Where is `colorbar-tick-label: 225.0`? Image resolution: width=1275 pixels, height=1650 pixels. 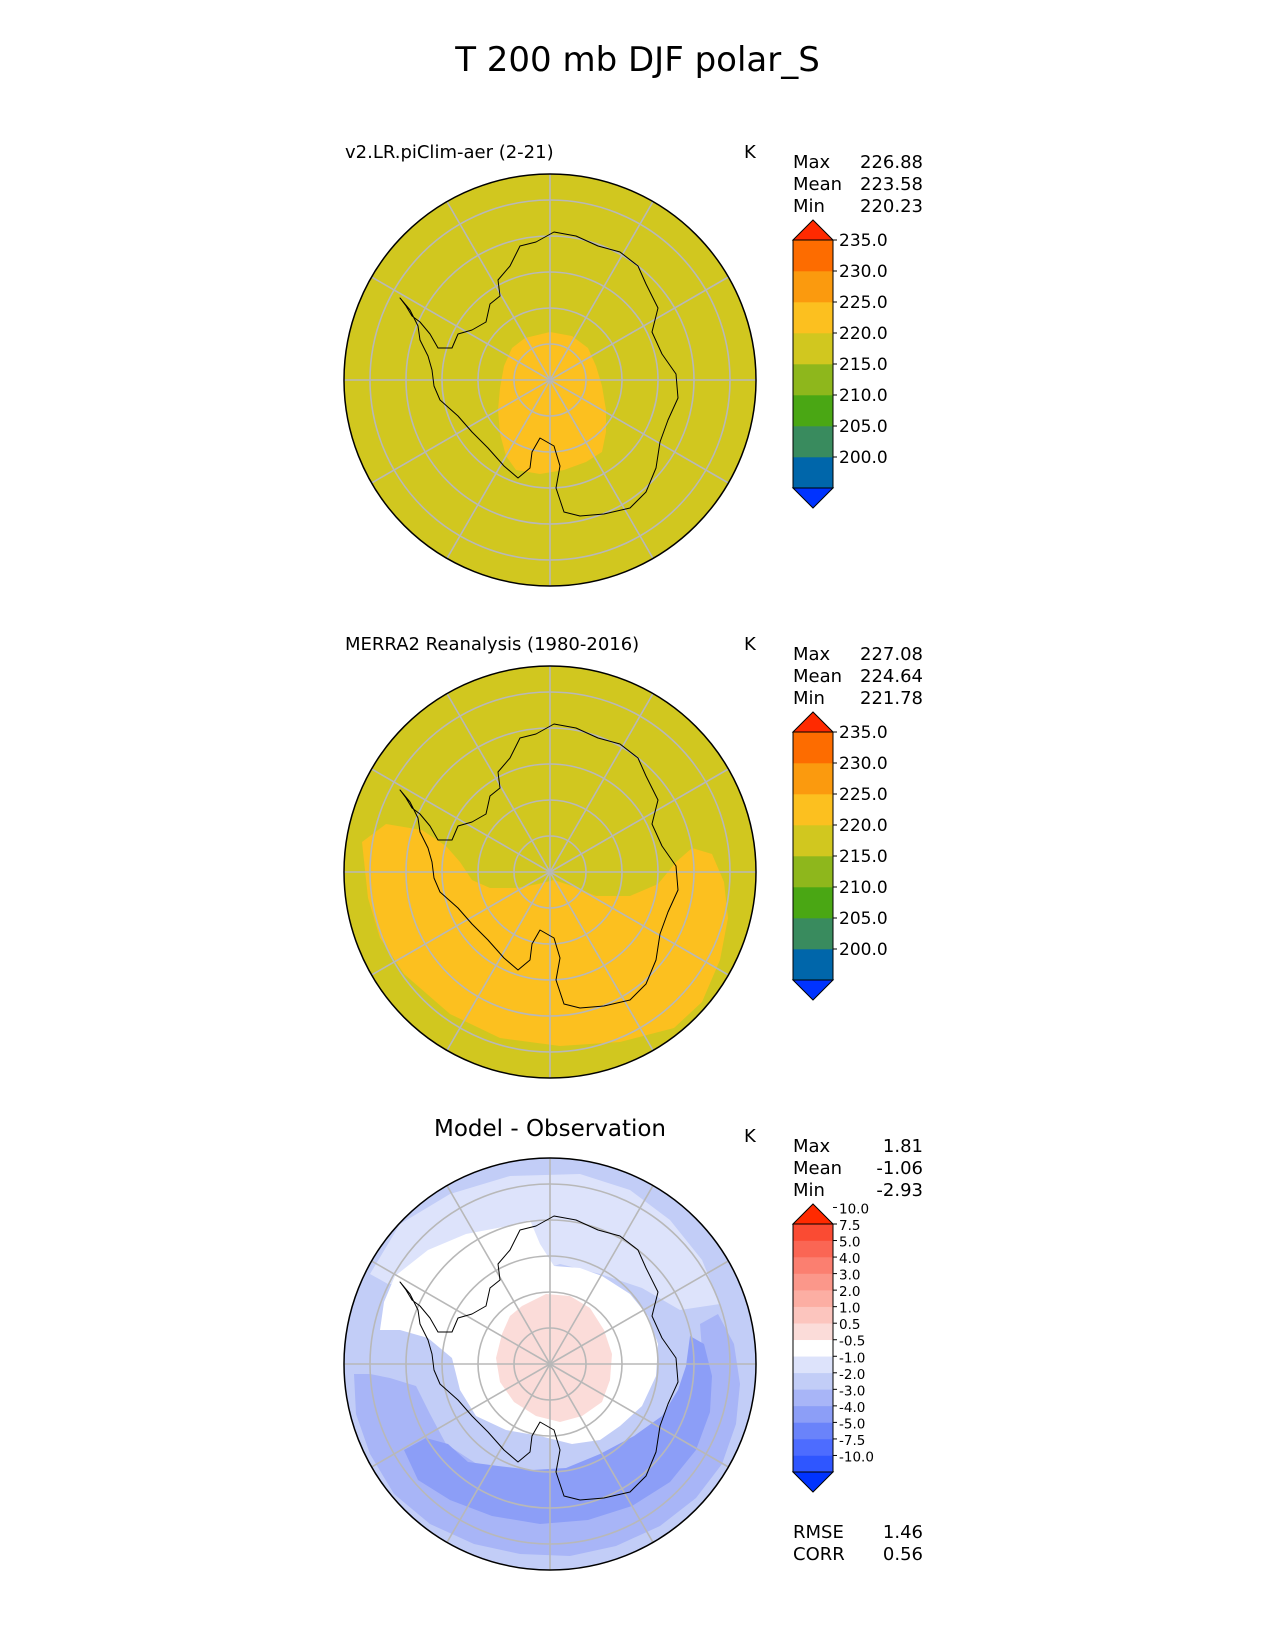 colorbar-tick-label: 225.0 is located at coordinates (863, 303).